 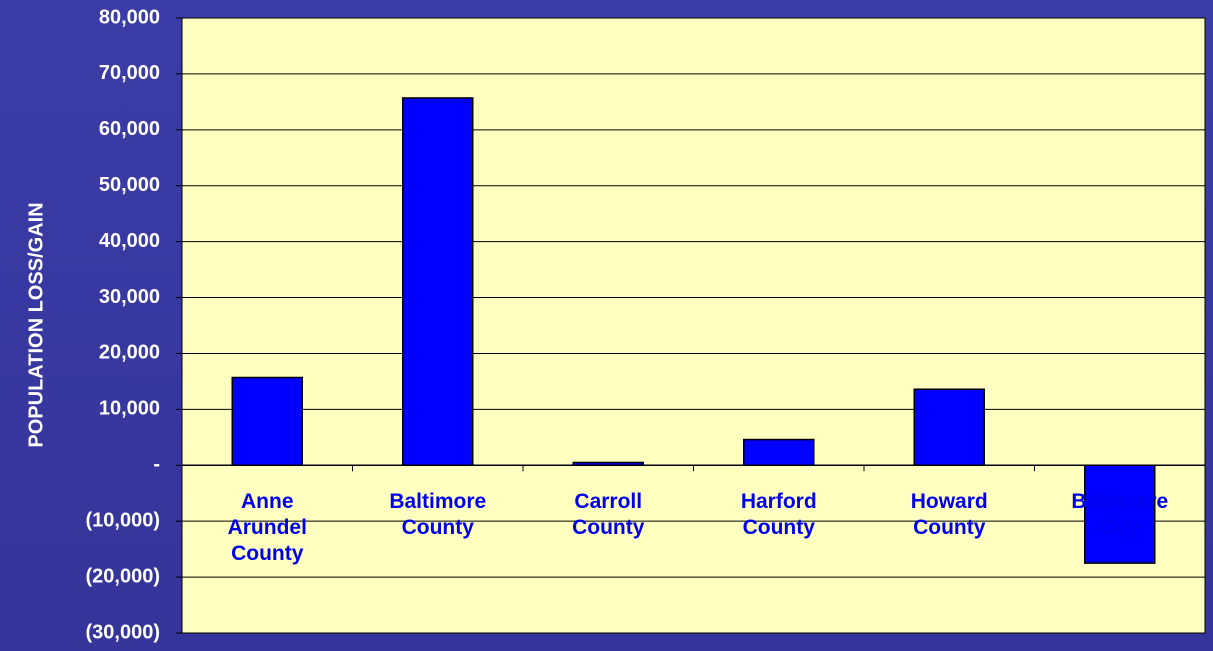 I want to click on y-tick-label: (20,000), so click(x=123, y=576).